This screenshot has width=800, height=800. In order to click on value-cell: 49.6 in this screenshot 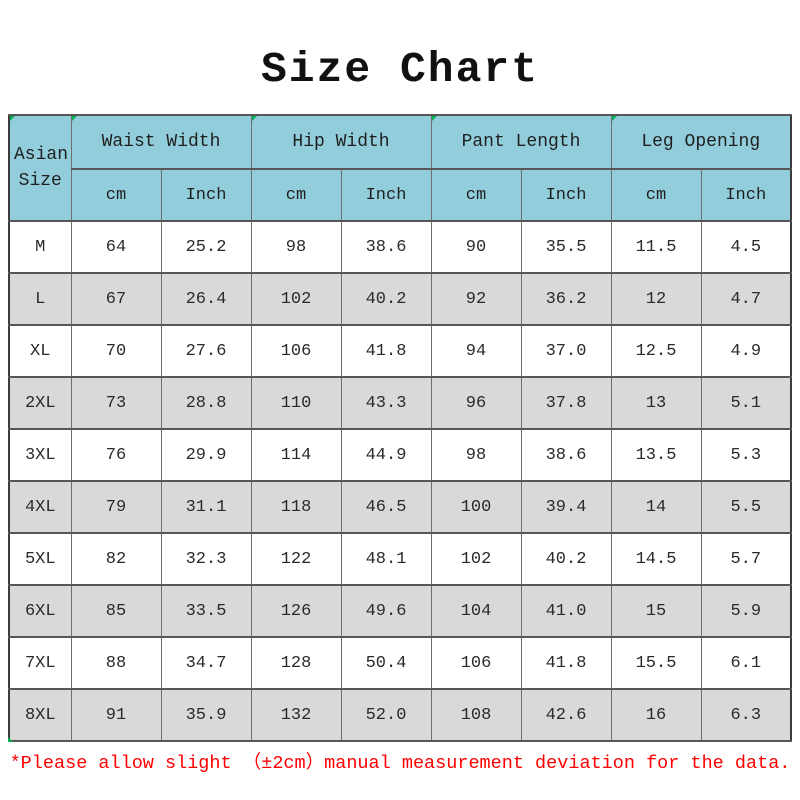, I will do `click(386, 611)`.